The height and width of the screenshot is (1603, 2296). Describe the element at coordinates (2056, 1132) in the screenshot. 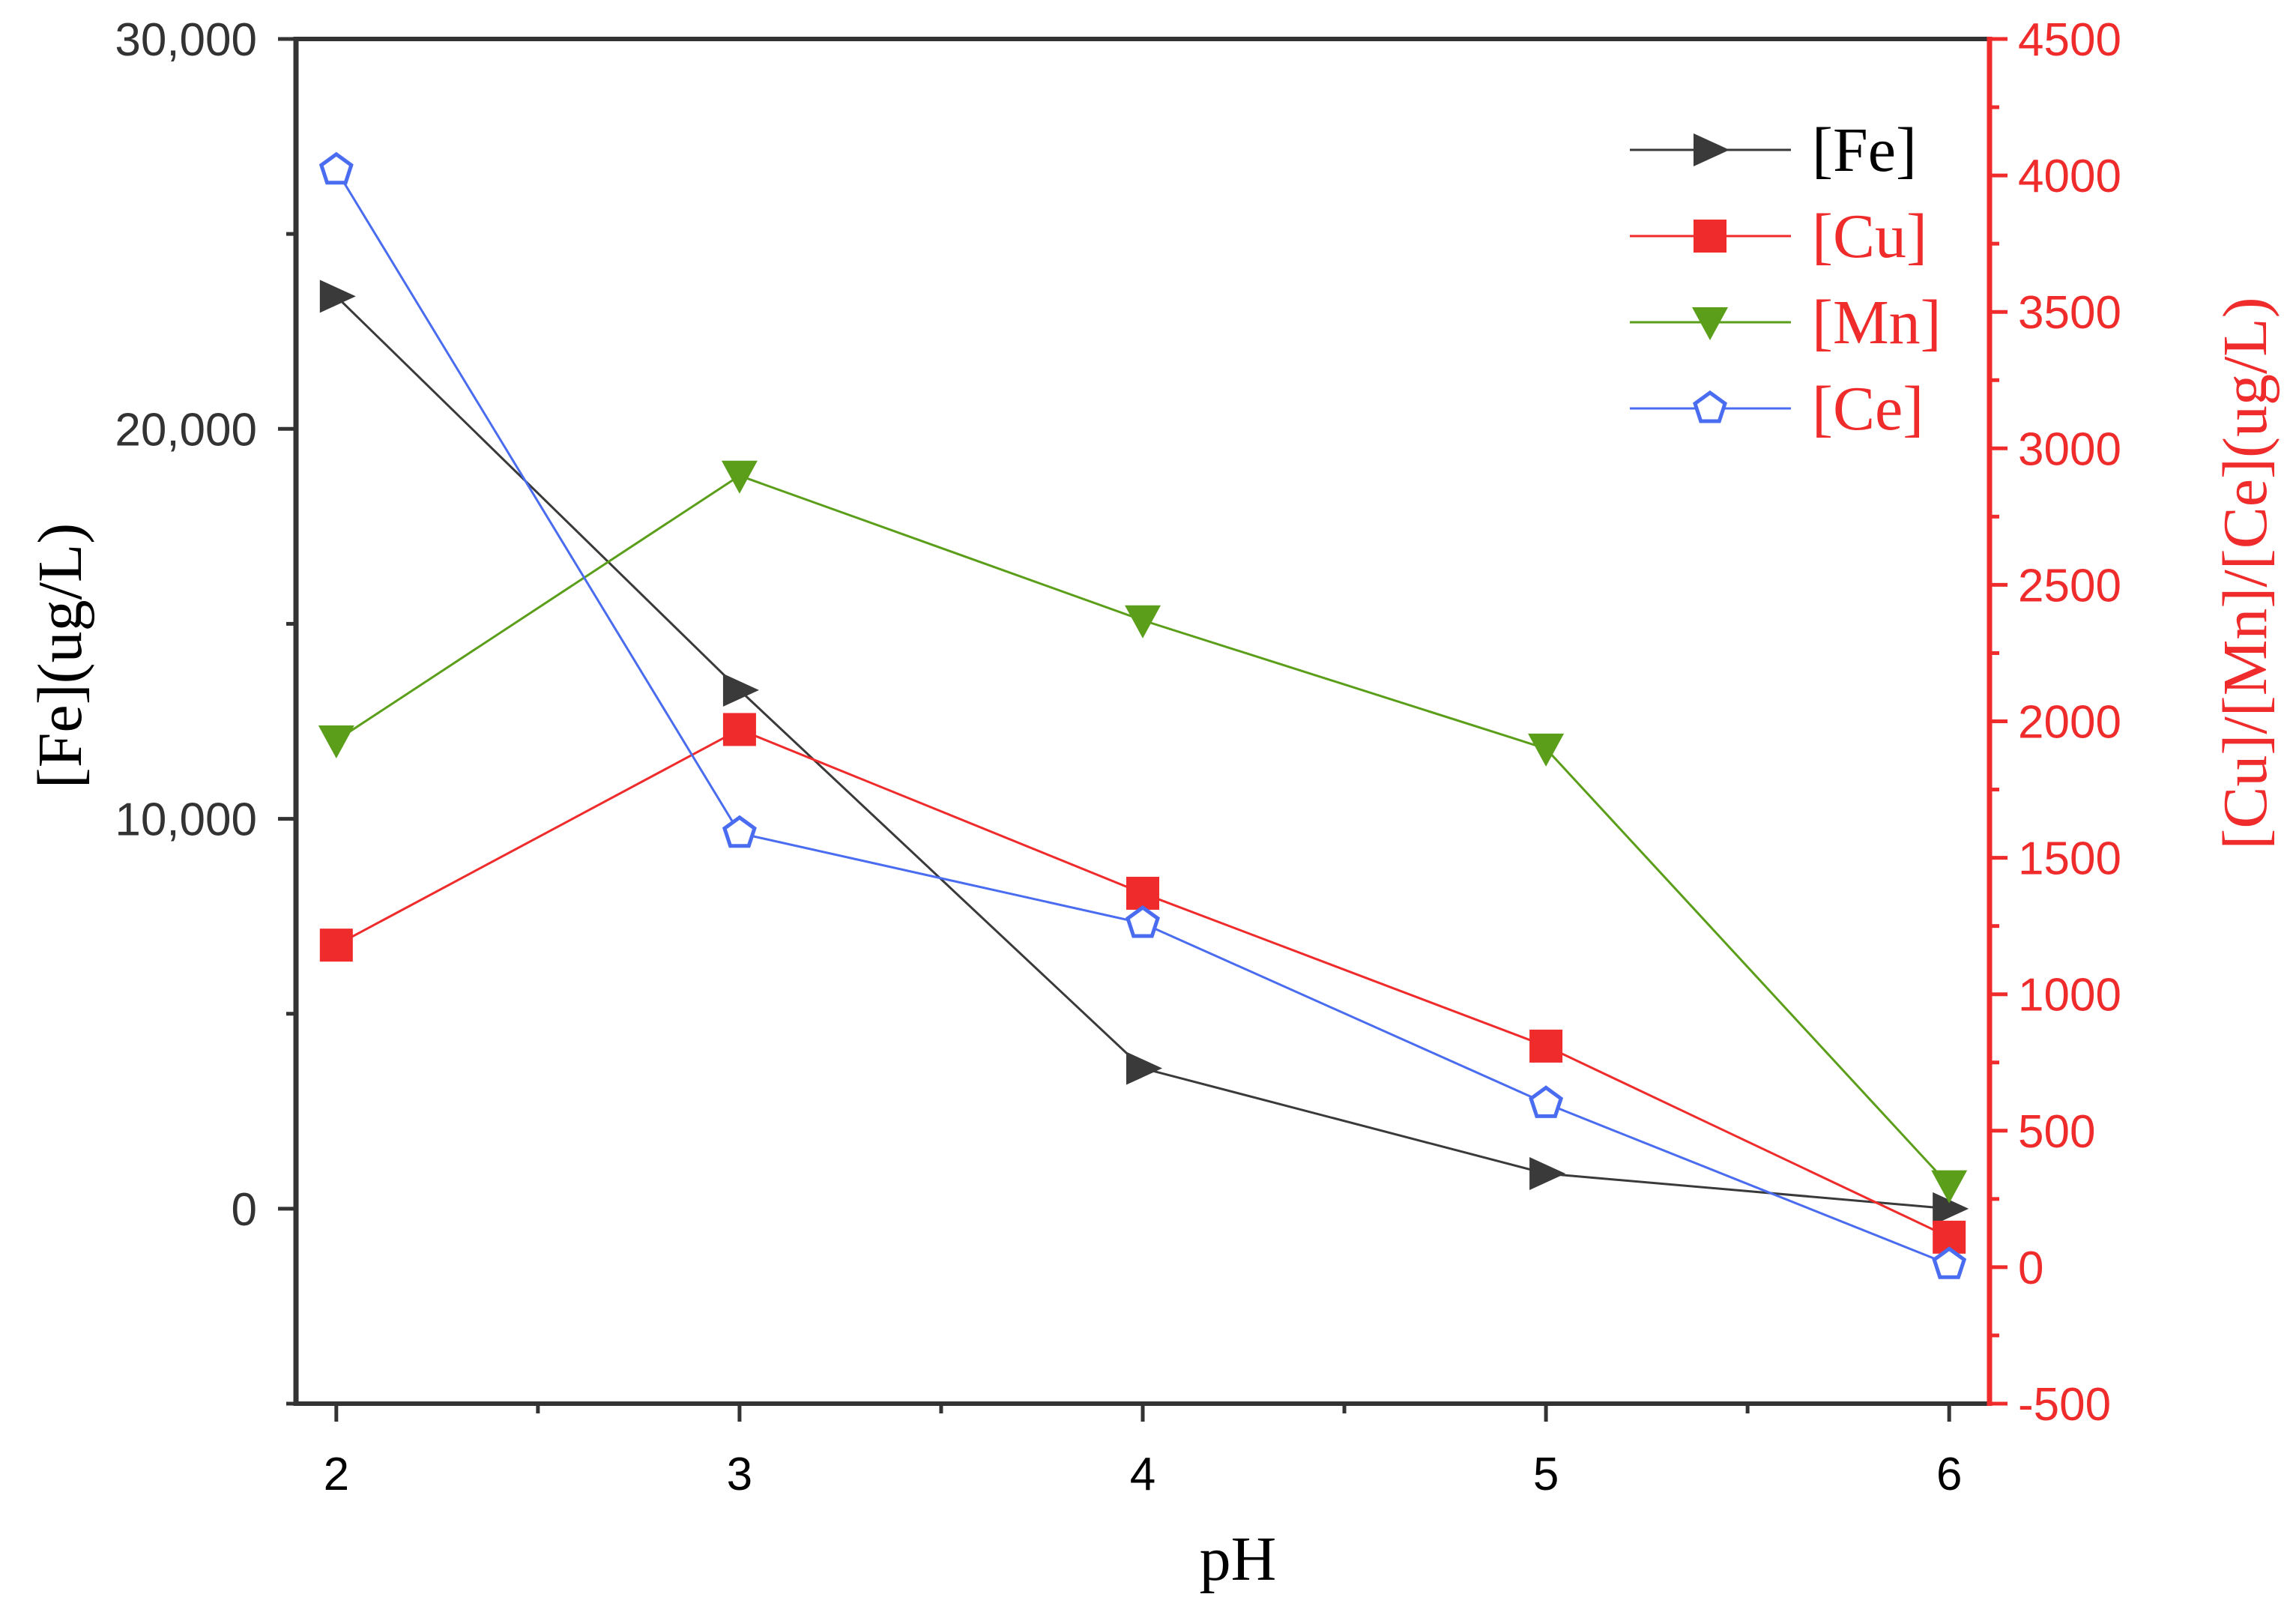

I see `right-tick-label: 500` at that location.